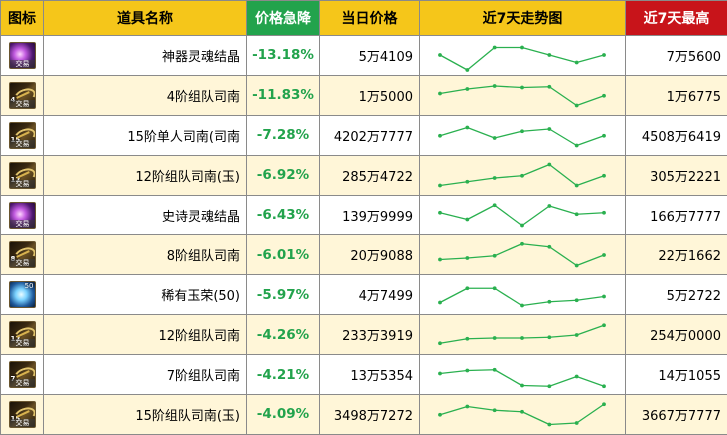 The image size is (727, 435). I want to click on today-price: 5万4109, so click(370, 56).